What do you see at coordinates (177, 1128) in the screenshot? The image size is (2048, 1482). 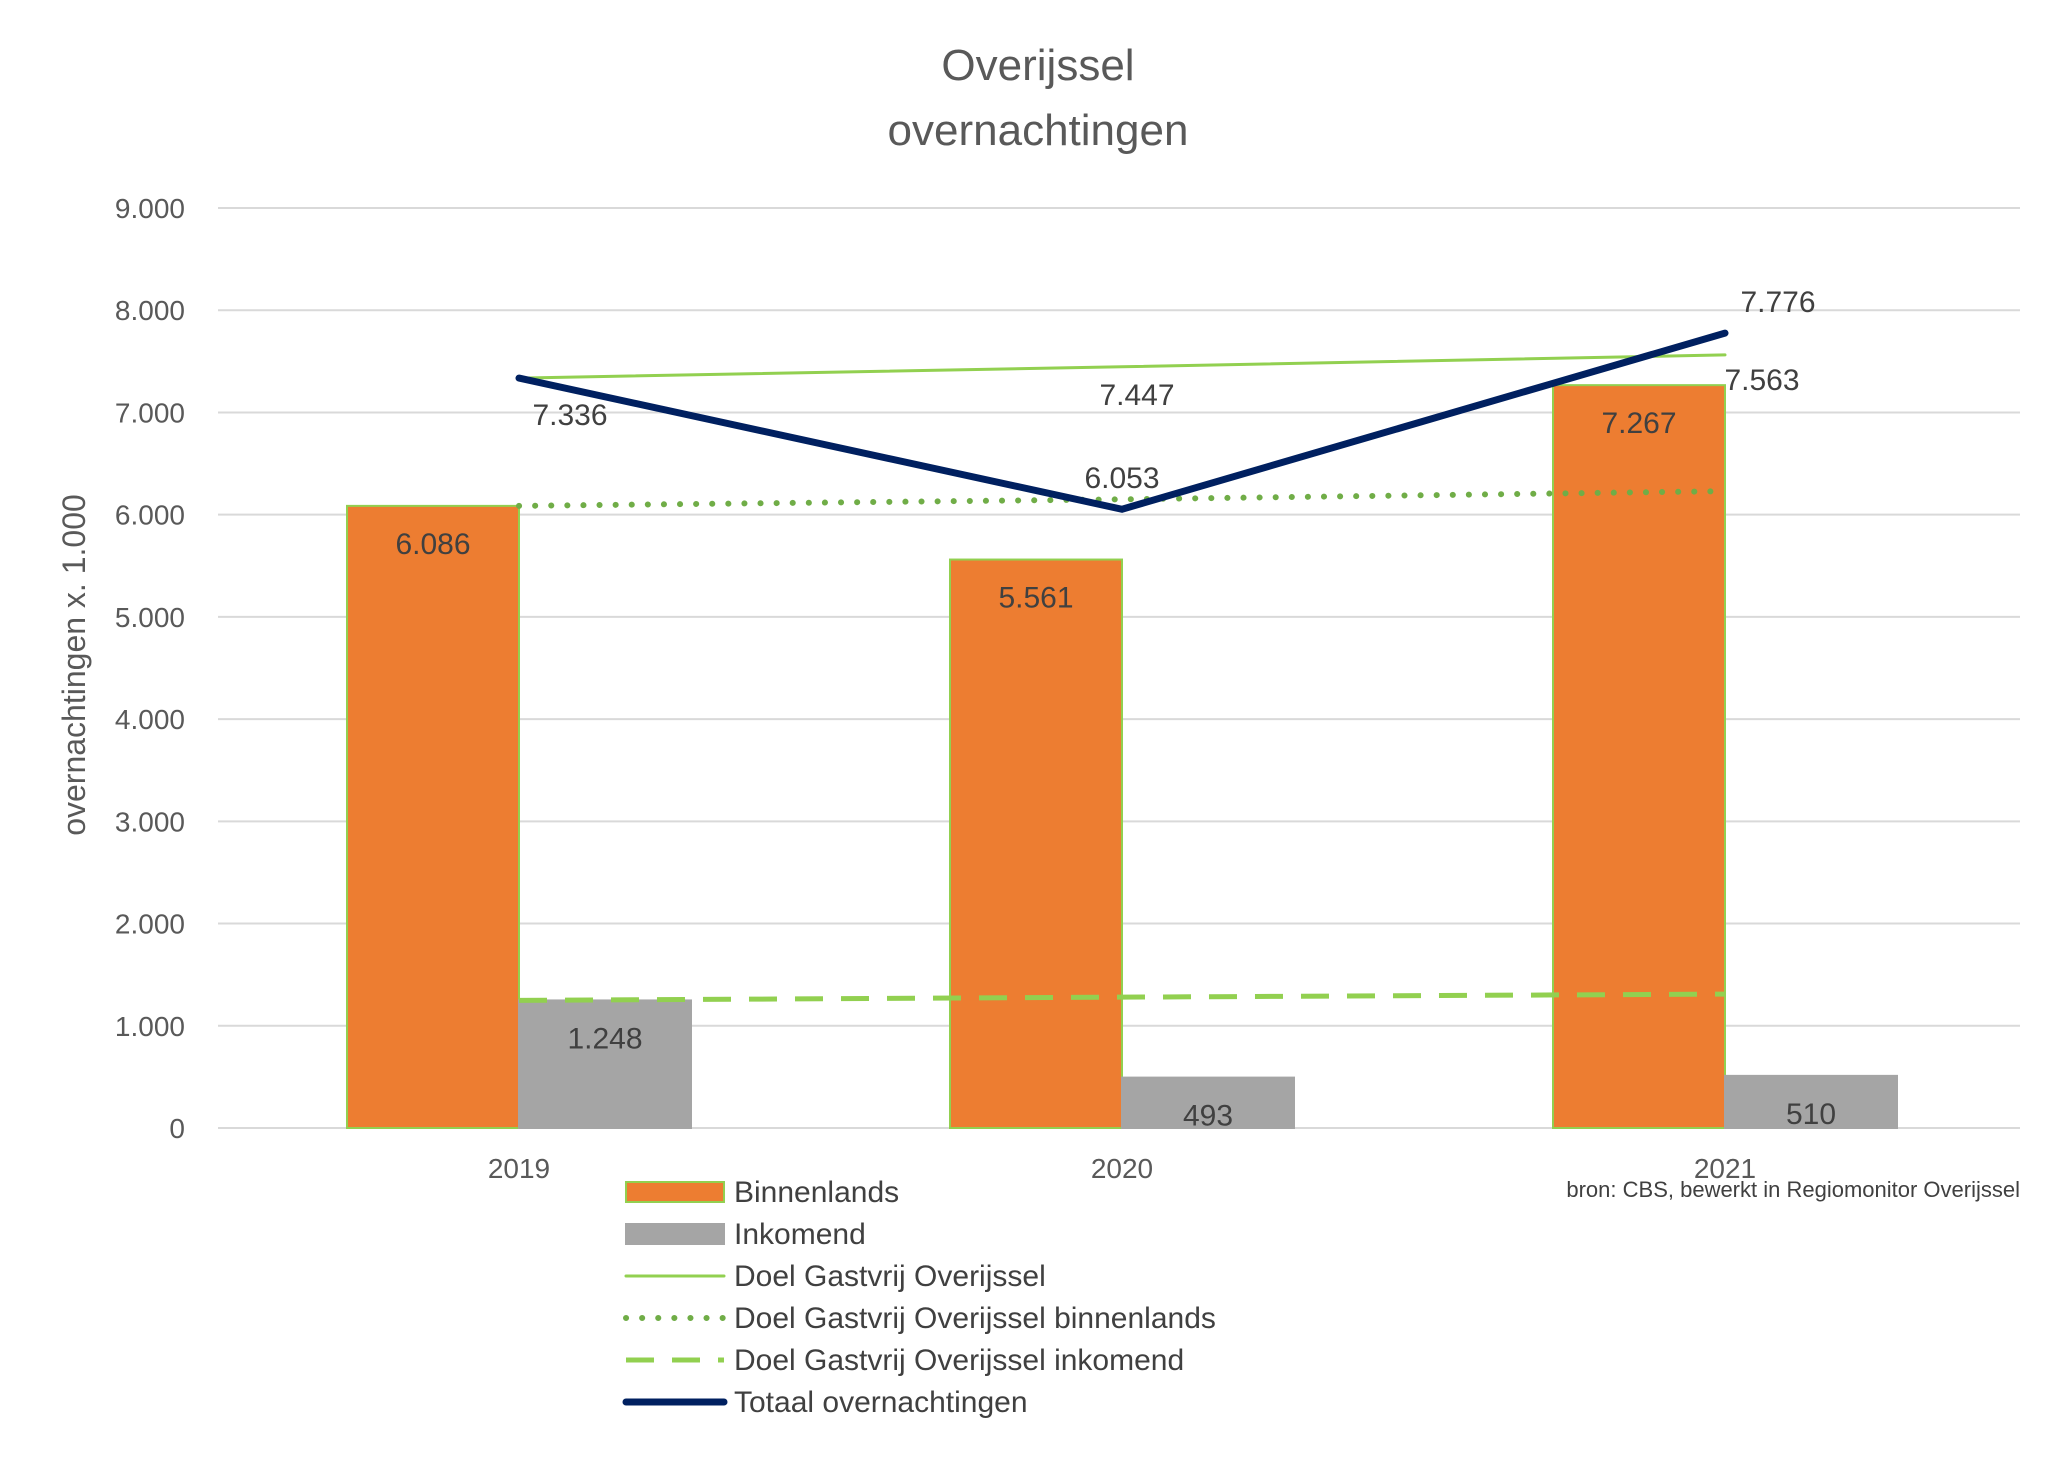 I see `y-tick-label: 0` at bounding box center [177, 1128].